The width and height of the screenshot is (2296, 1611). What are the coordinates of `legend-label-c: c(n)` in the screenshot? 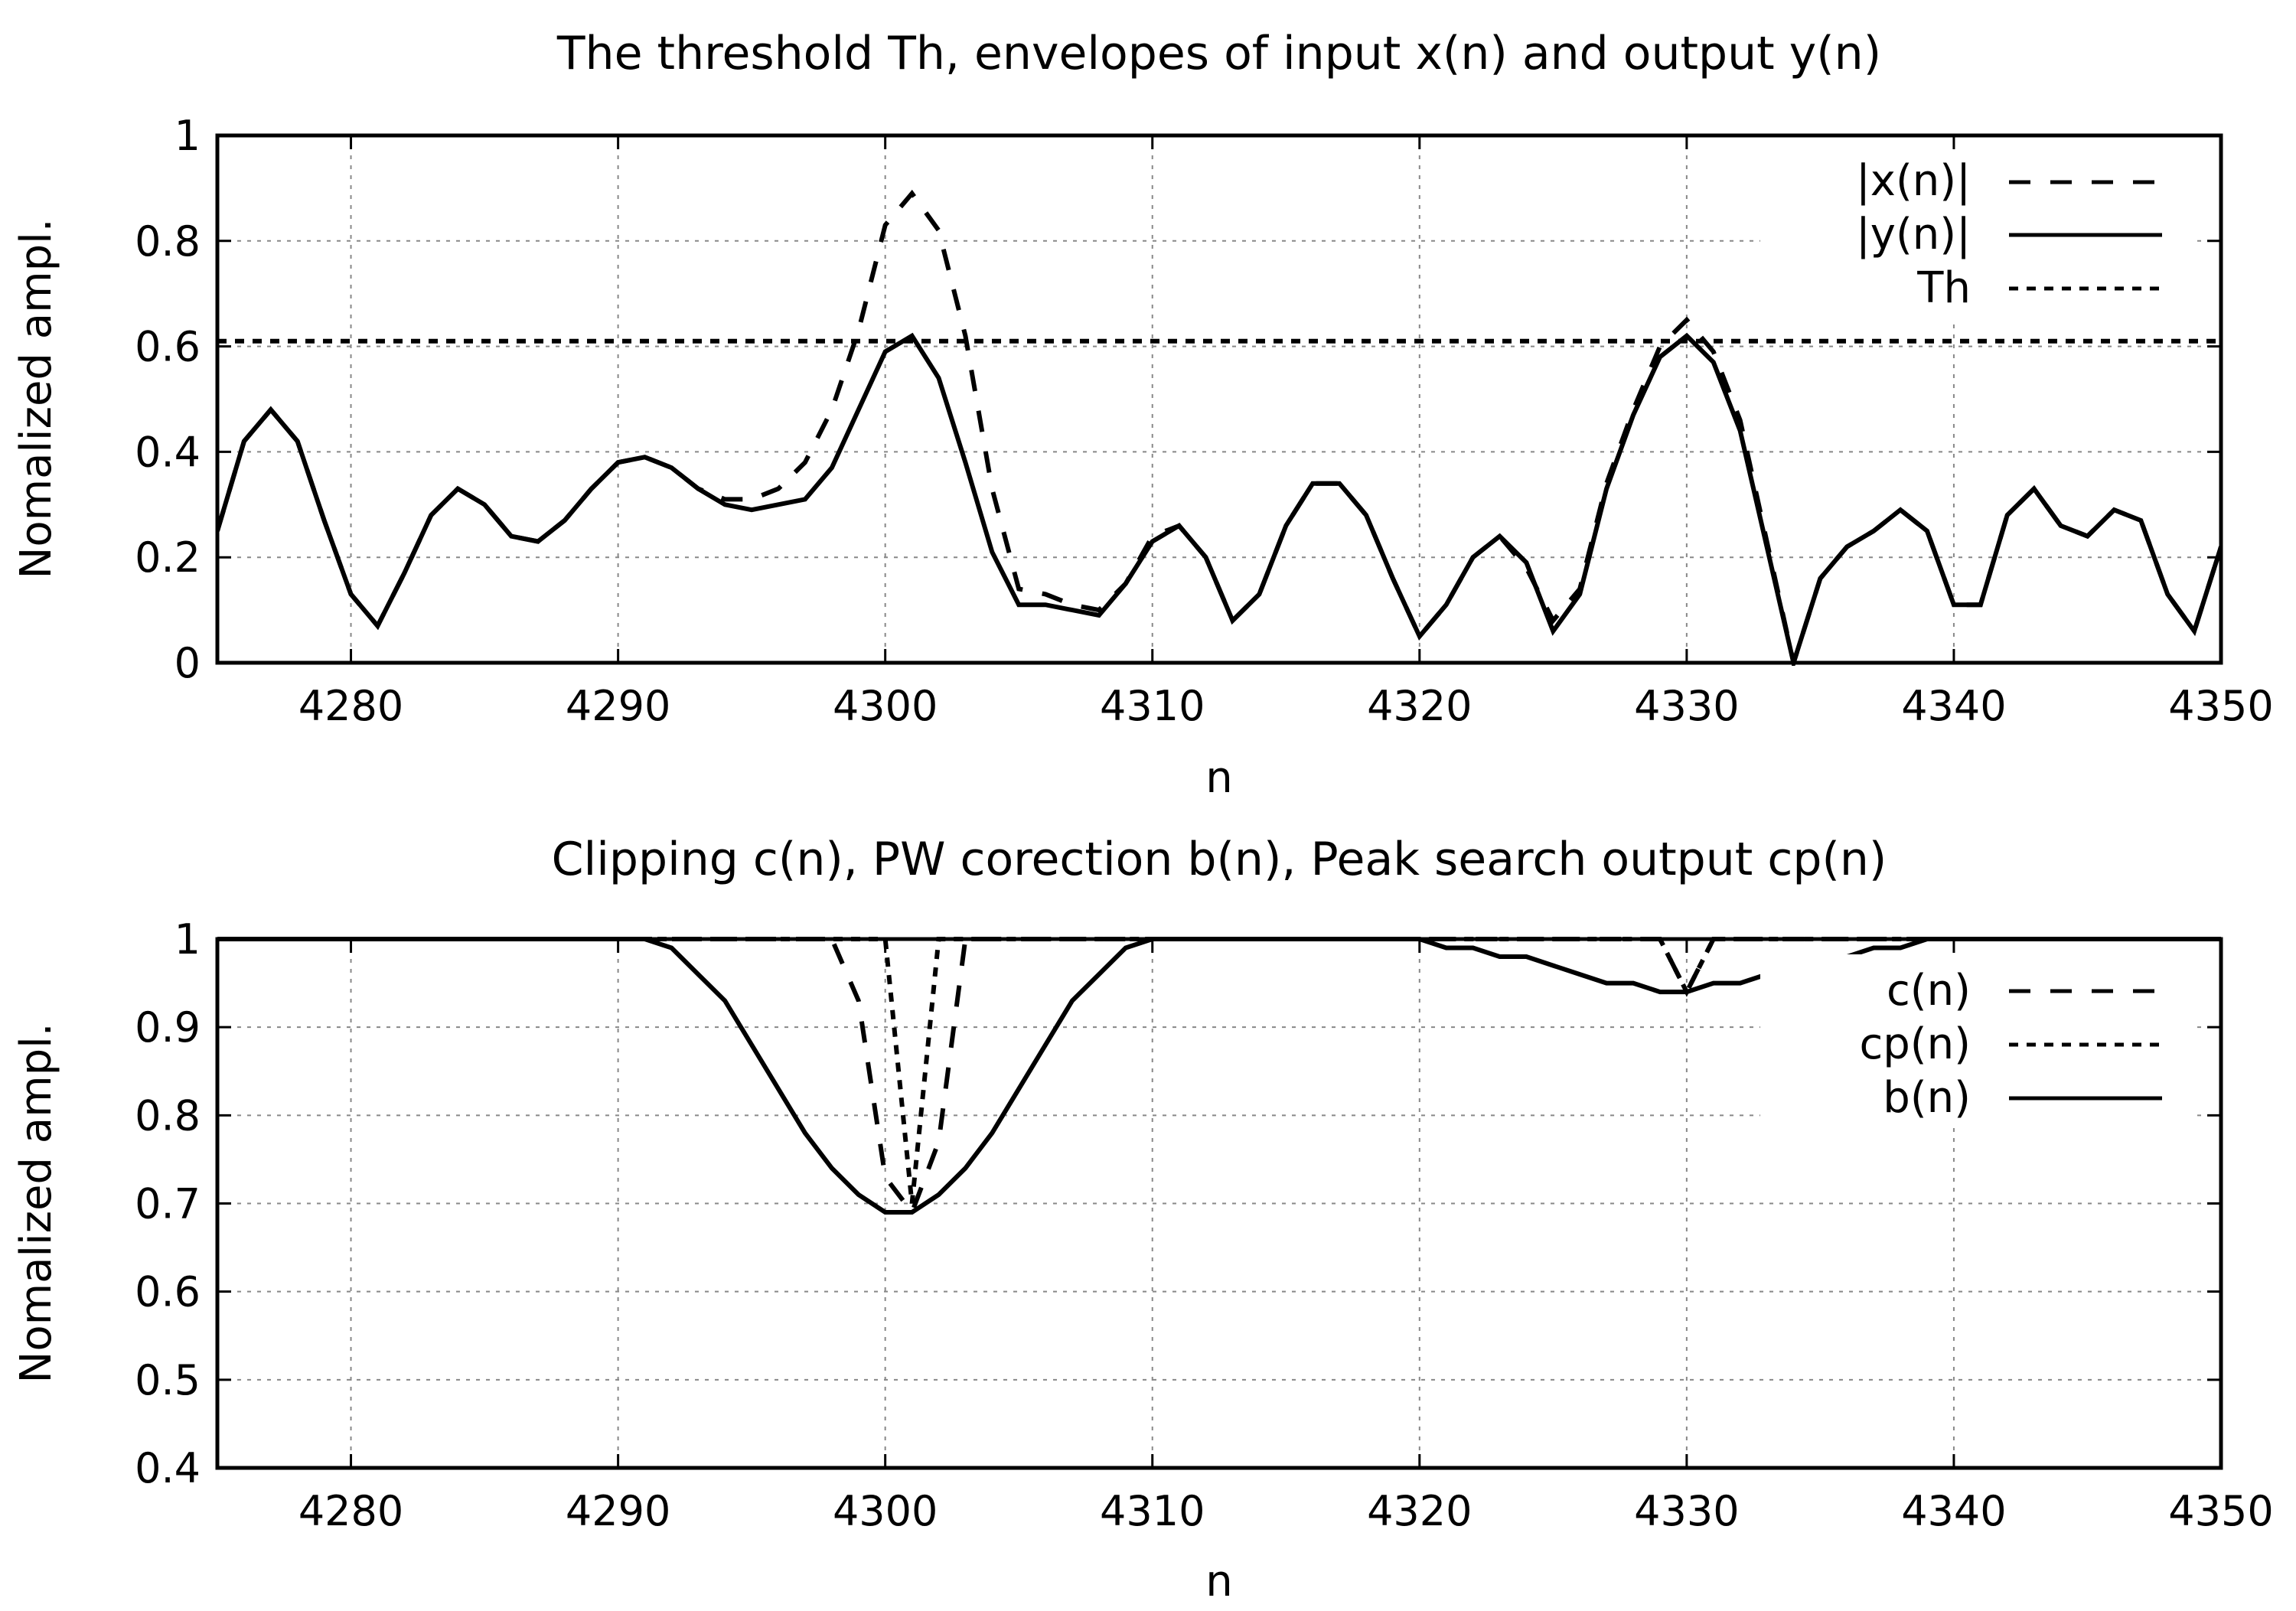 It's located at (1929, 991).